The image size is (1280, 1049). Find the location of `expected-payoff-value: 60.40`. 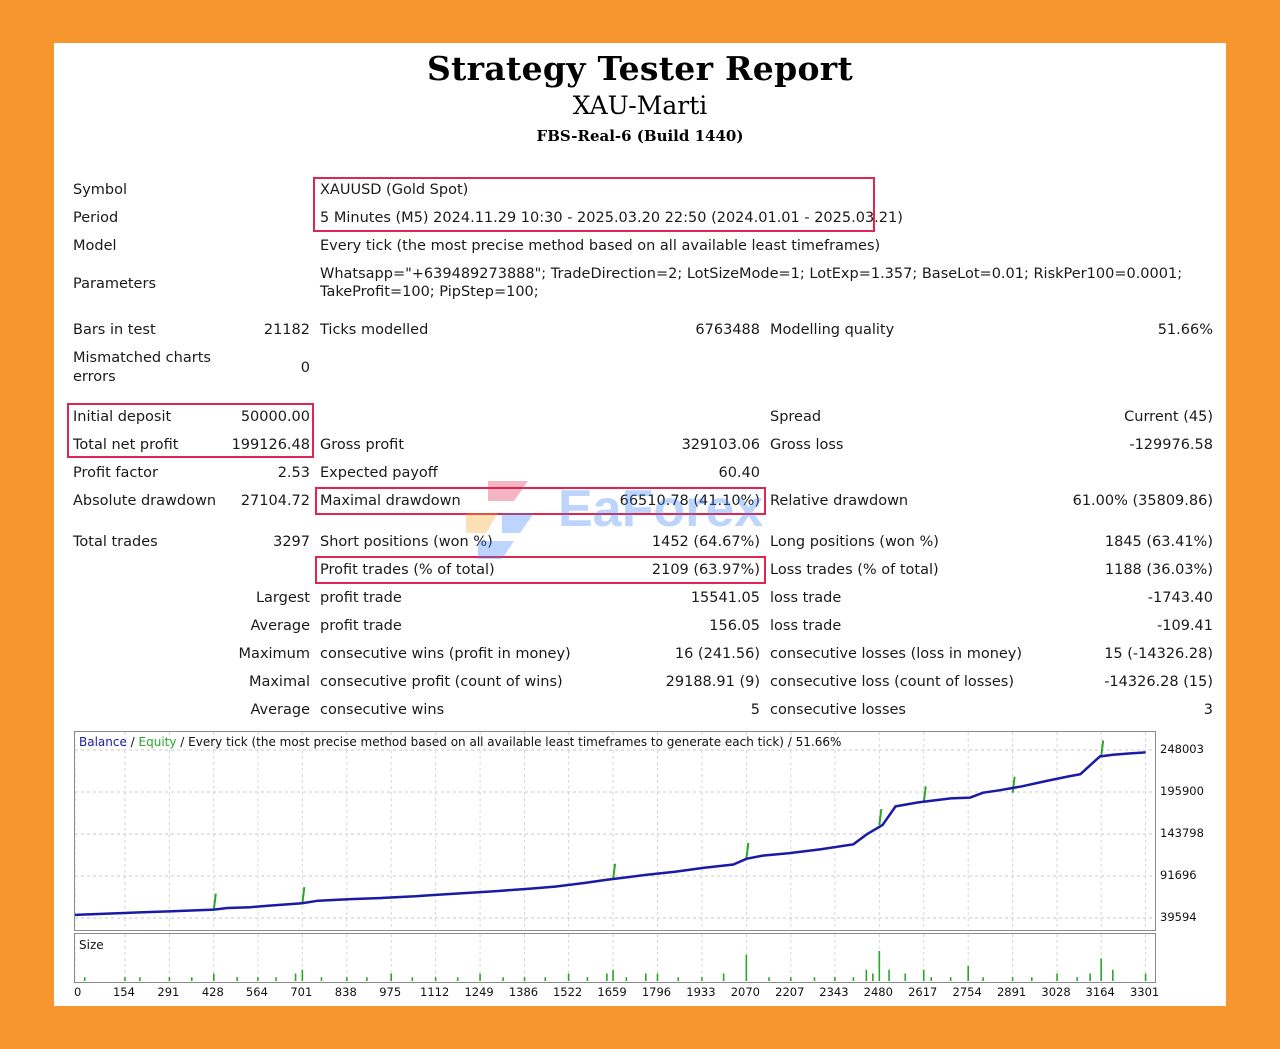

expected-payoff-value: 60.40 is located at coordinates (739, 473).